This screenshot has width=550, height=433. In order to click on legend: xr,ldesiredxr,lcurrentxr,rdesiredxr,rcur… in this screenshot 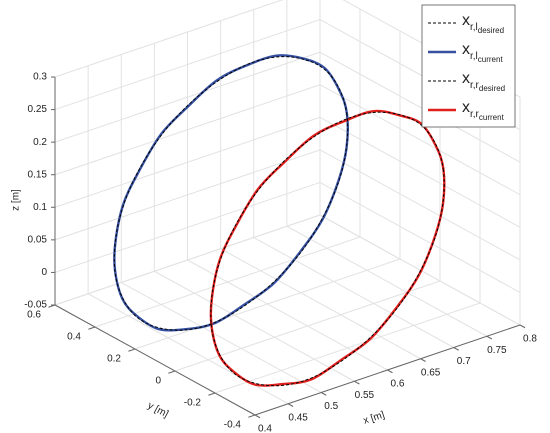, I will do `click(468, 66)`.